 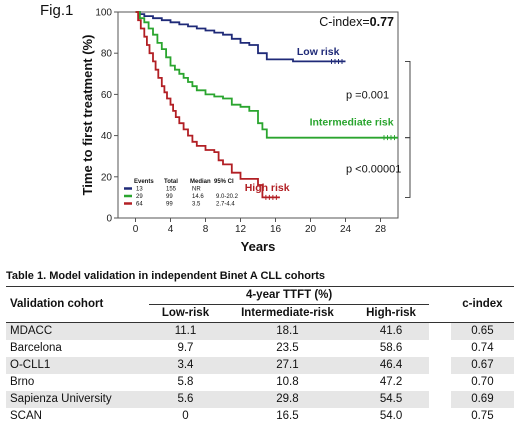 I want to click on cohort-cell: Barcelona, so click(x=36, y=348).